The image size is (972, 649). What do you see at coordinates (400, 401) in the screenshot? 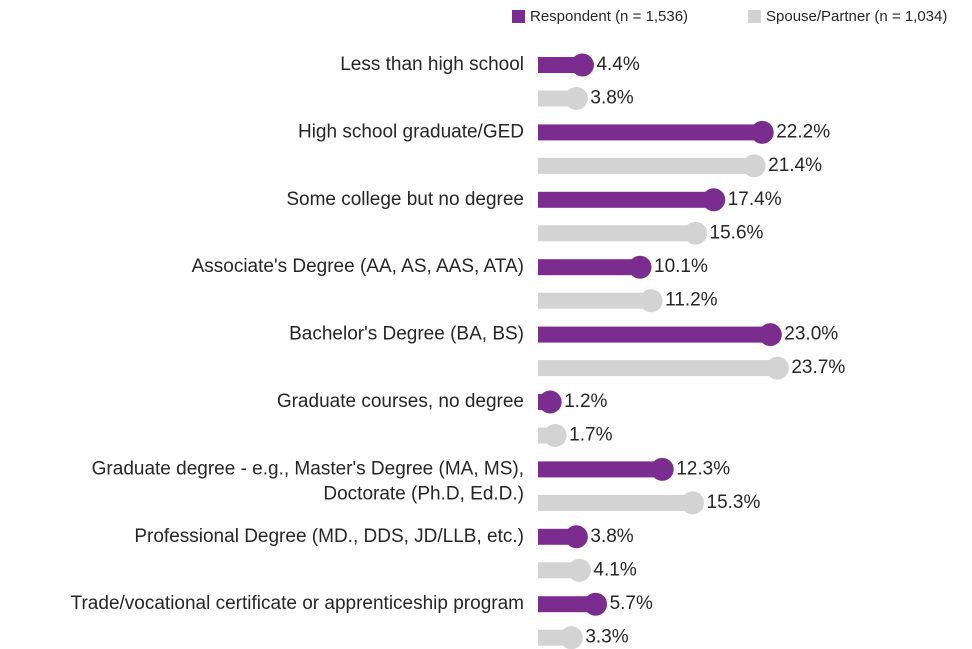
I see `category-label: Graduate courses, no degree` at bounding box center [400, 401].